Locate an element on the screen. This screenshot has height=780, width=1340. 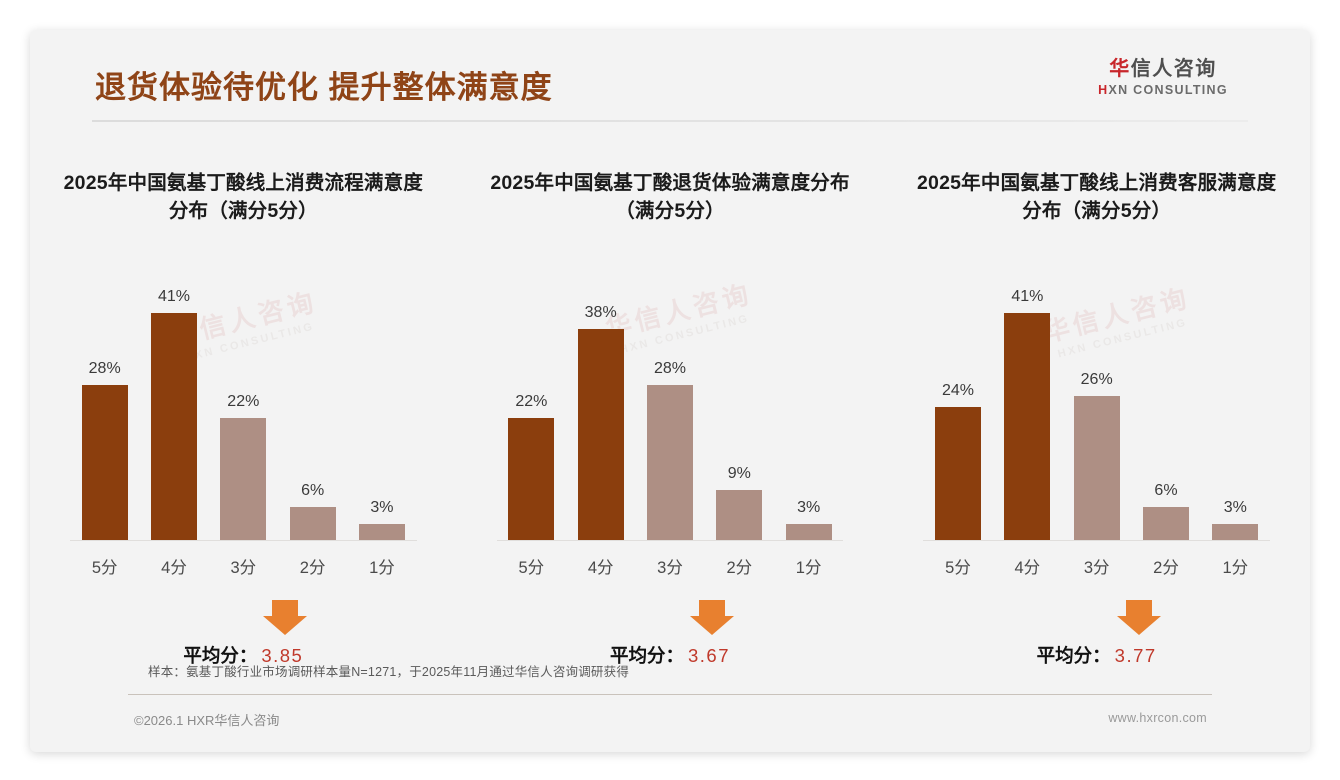
page-title: 退货体验待优化 提升整体满意度 is located at coordinates (324, 87).